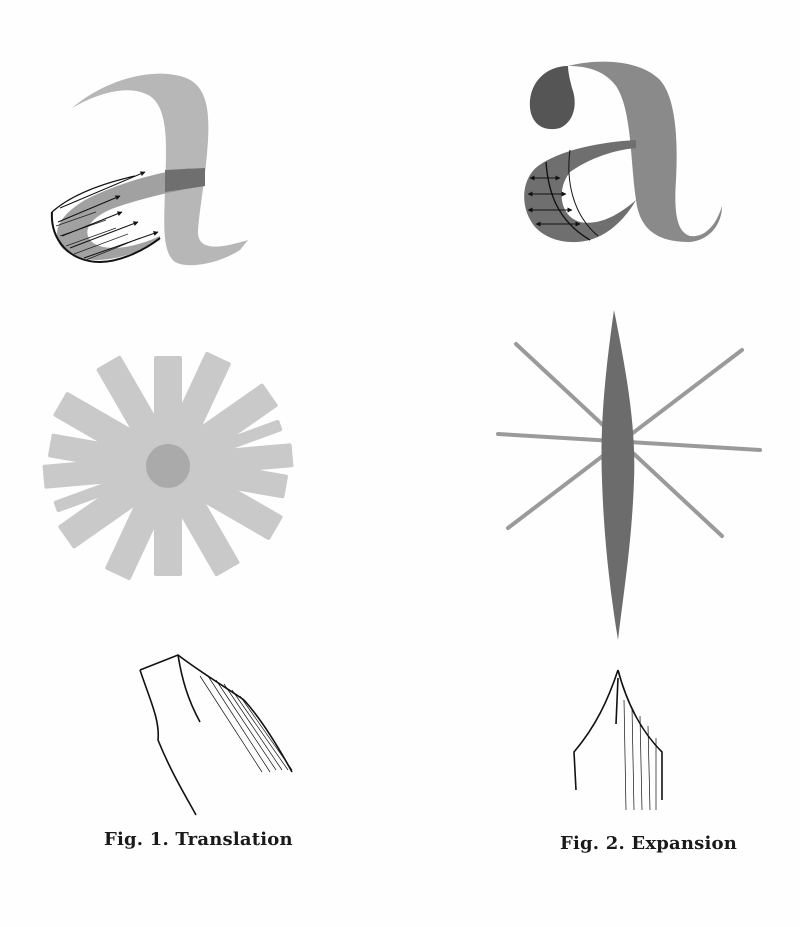 Image resolution: width=800 pixels, height=927 pixels. What do you see at coordinates (105, 237) in the screenshot?
I see `letter-a-bowl-outline` at bounding box center [105, 237].